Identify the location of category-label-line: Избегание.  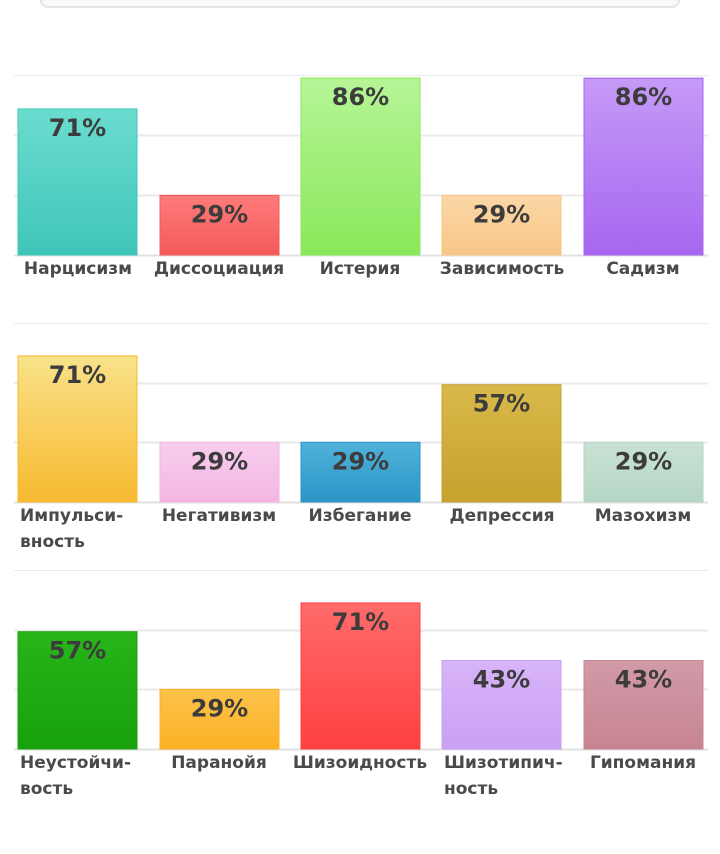
(360, 516).